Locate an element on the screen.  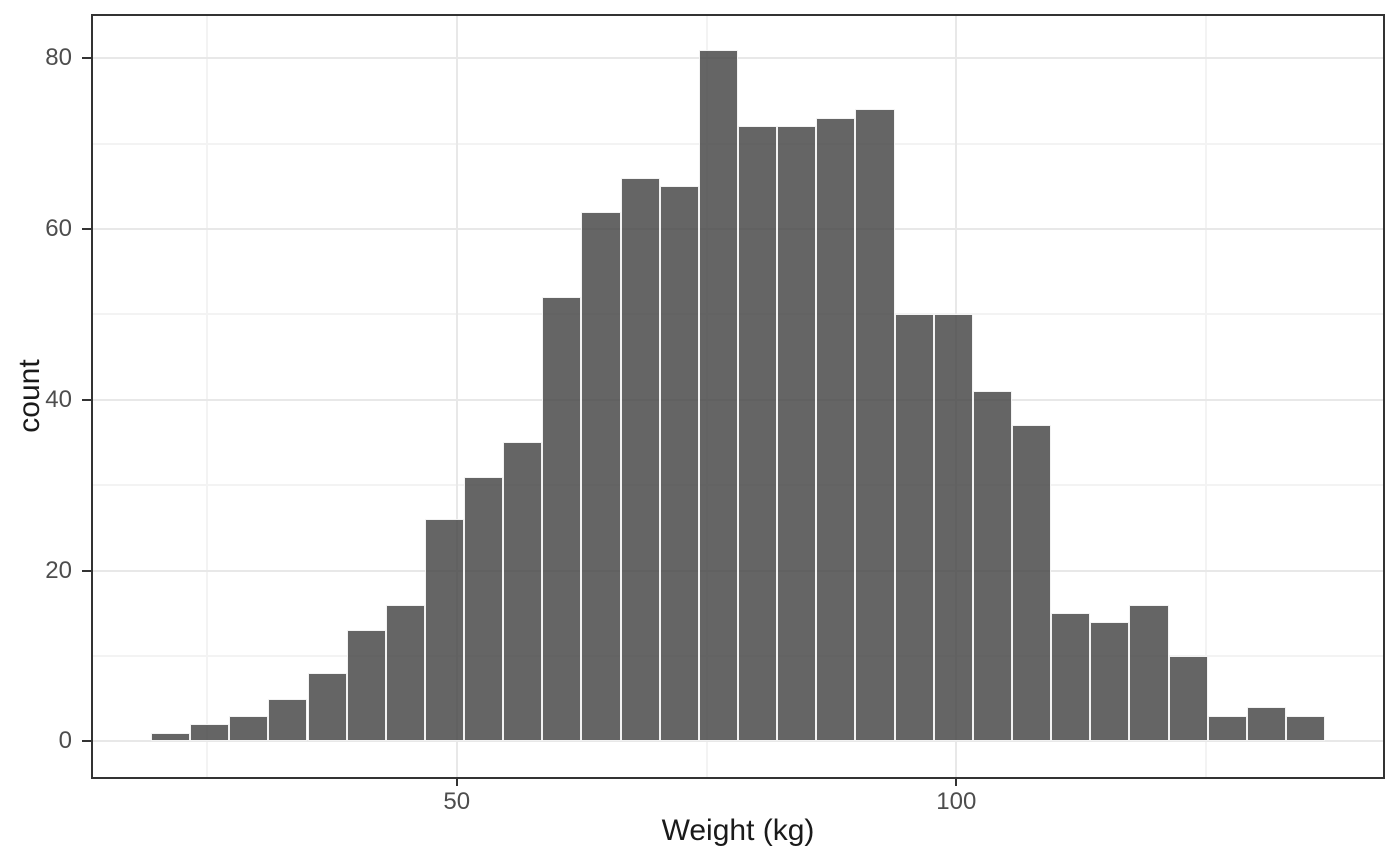
x-tick-label: 50 is located at coordinates (457, 801).